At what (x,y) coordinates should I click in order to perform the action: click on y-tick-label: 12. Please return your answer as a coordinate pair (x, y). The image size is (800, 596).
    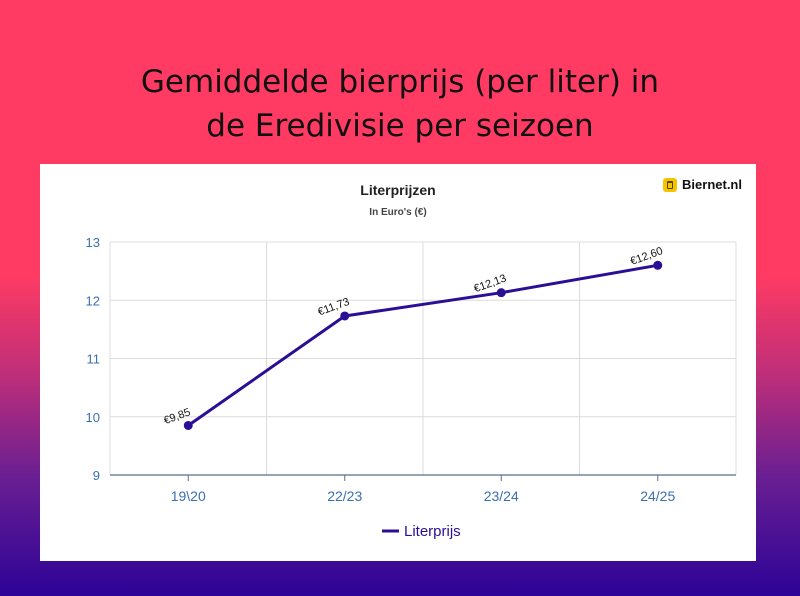
    Looking at the image, I should click on (93, 300).